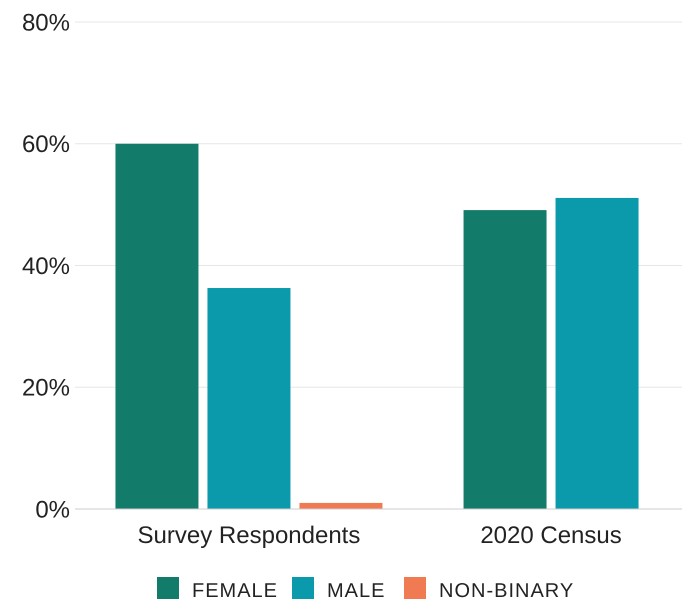 The height and width of the screenshot is (609, 682). I want to click on y-tick-label: 60%, so click(46, 144).